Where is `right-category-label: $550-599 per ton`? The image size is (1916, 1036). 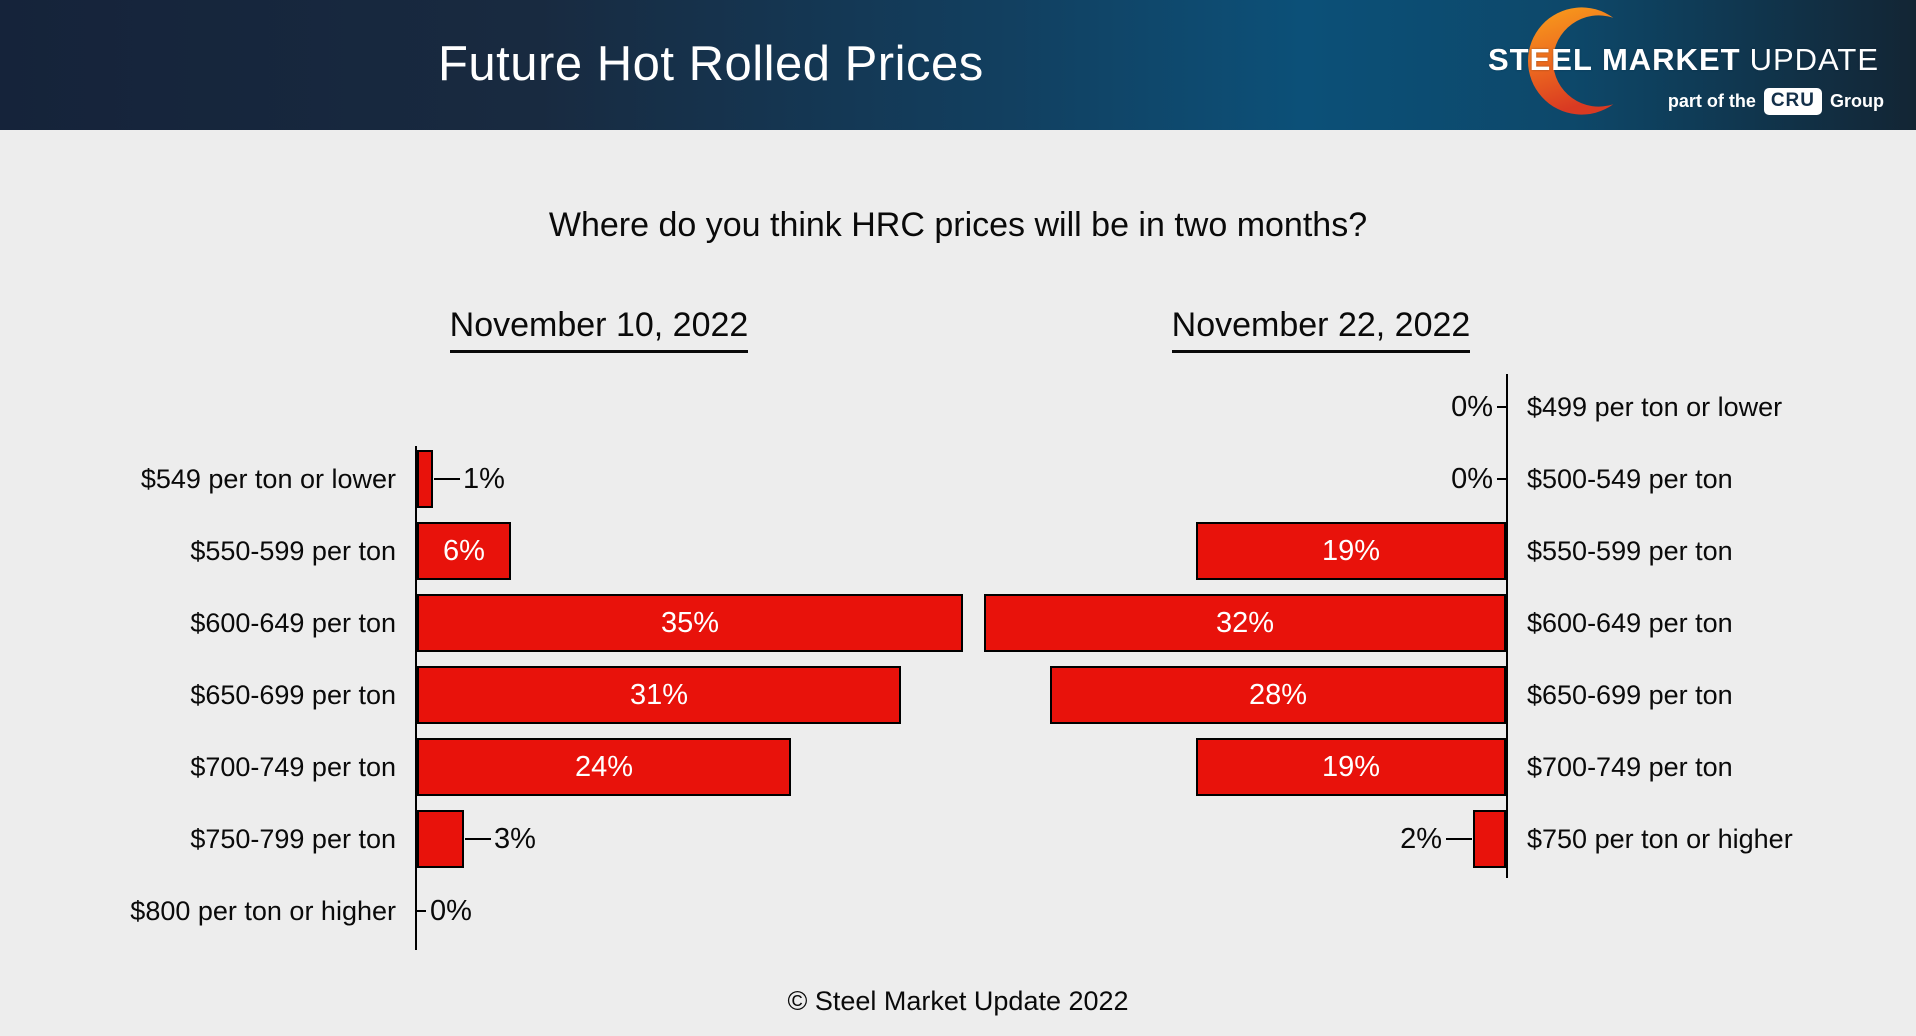 right-category-label: $550-599 per ton is located at coordinates (1630, 551).